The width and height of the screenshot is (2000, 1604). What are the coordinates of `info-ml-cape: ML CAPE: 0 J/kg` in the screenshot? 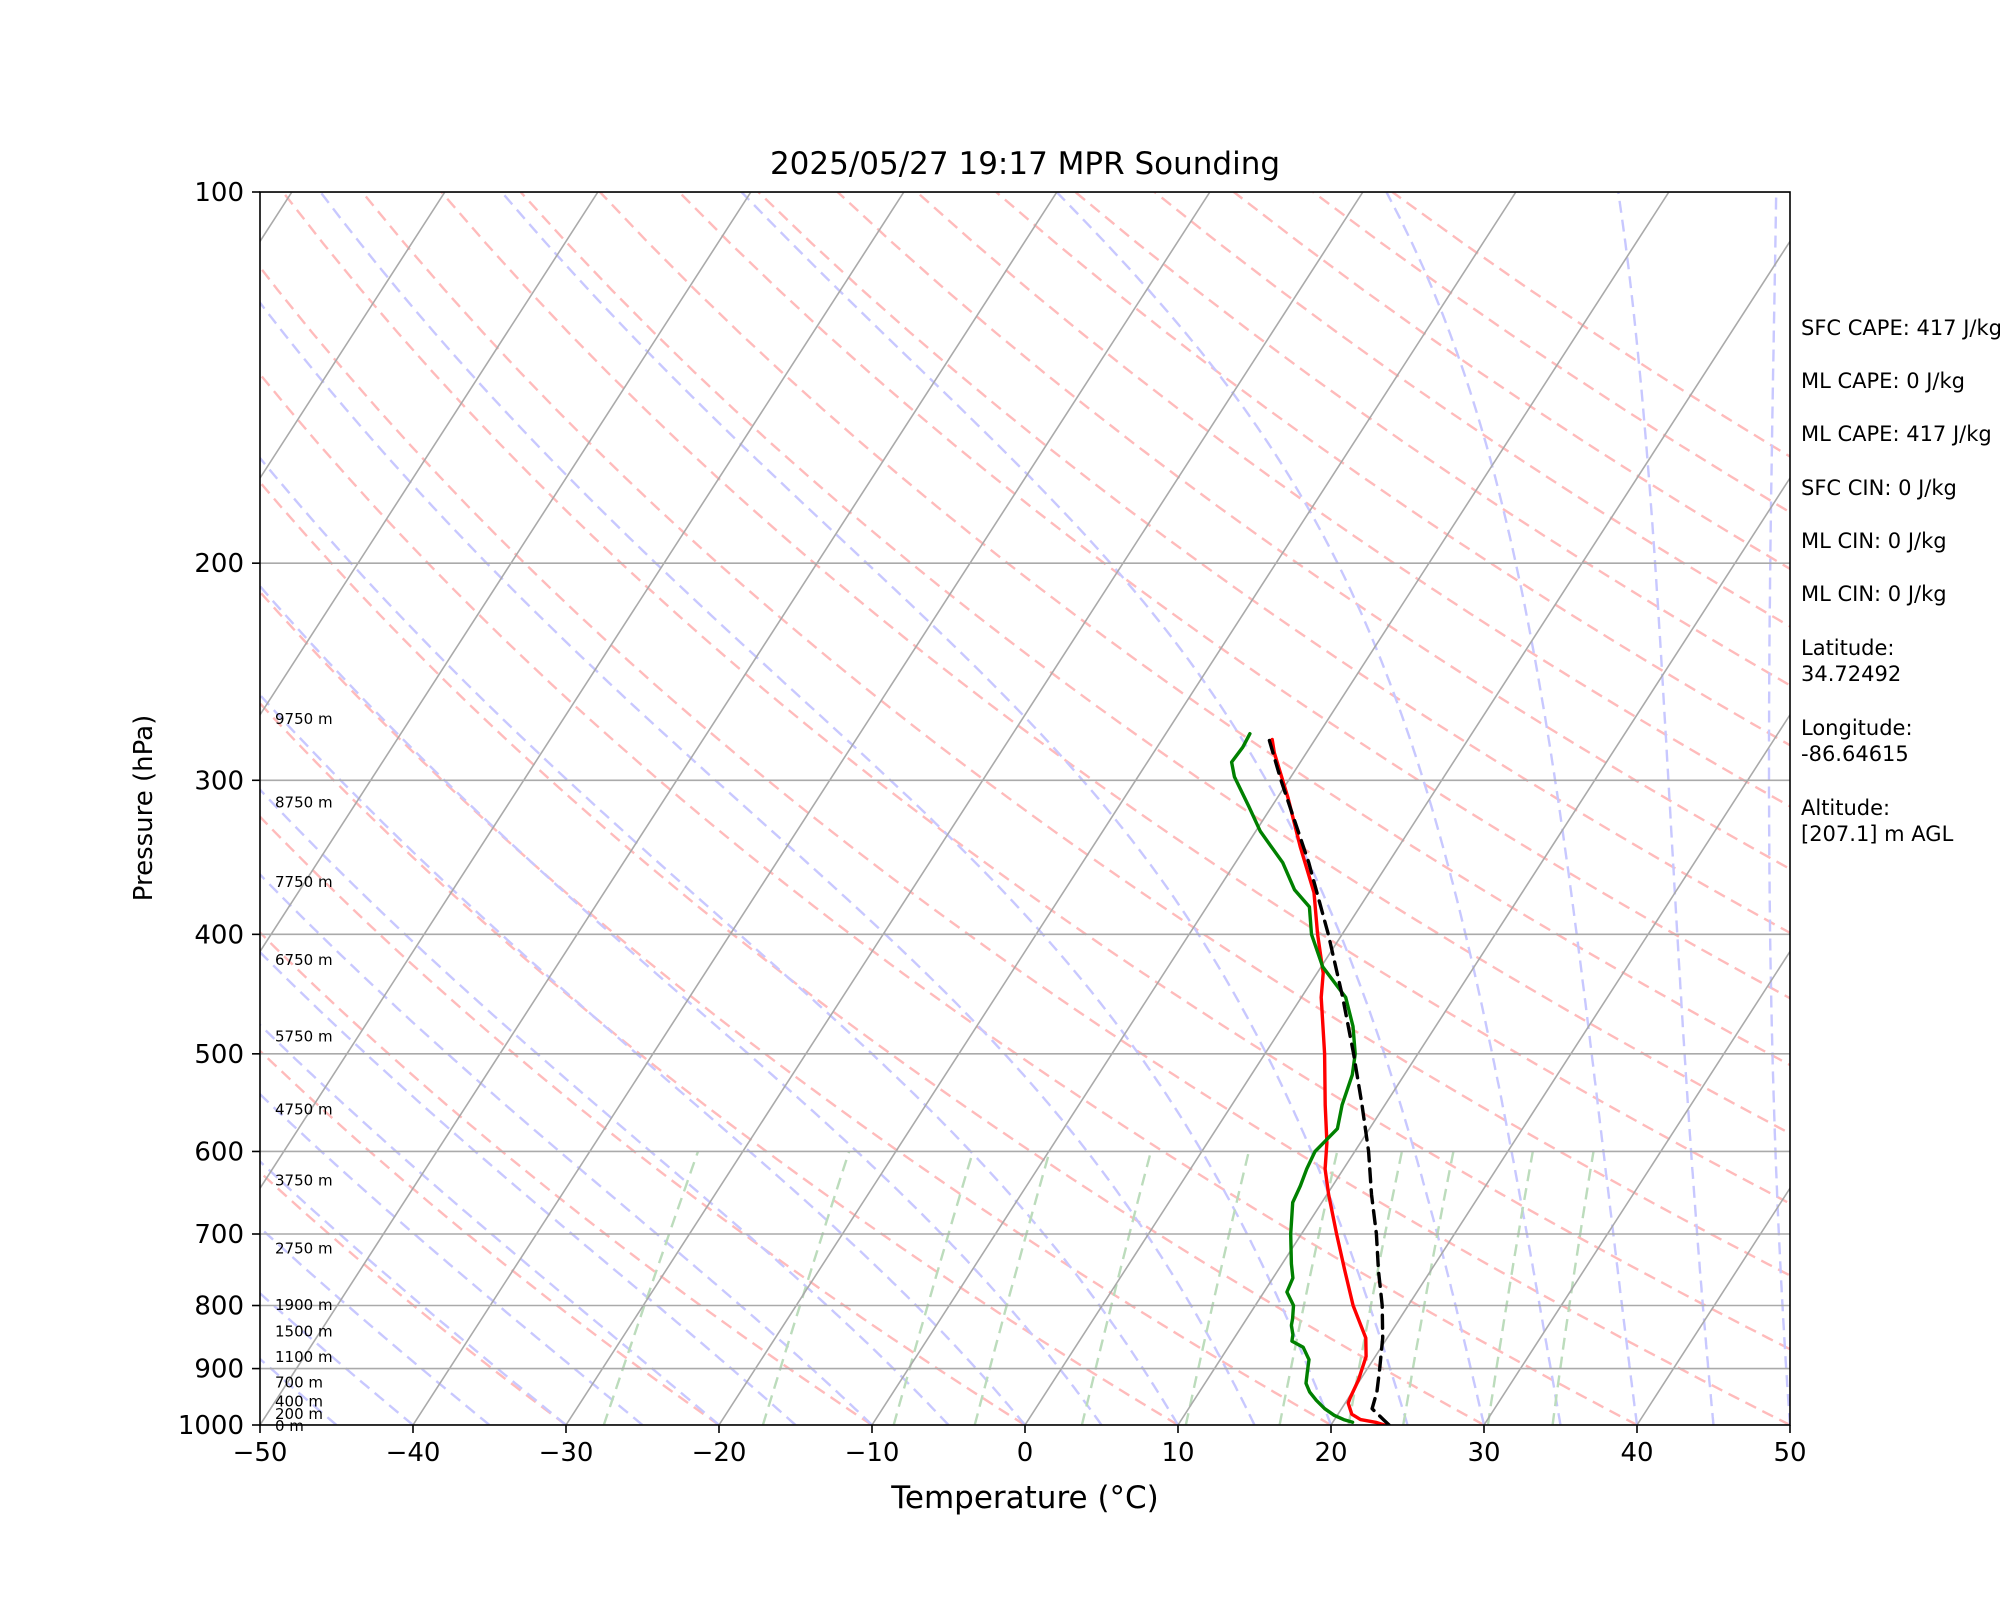 It's located at (1883, 381).